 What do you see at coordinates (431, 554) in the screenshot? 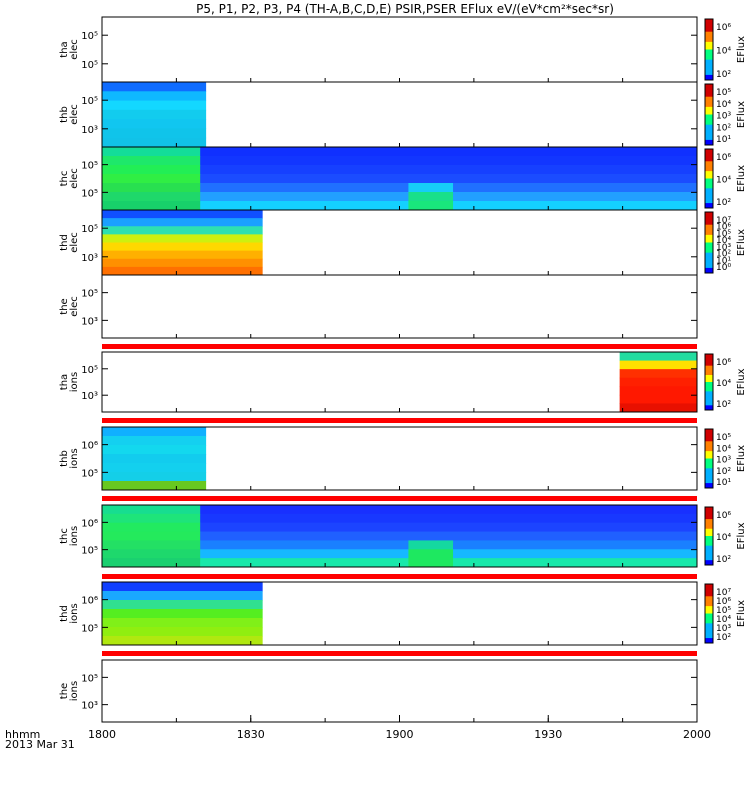
I see `spectrogram-highlight-cell` at bounding box center [431, 554].